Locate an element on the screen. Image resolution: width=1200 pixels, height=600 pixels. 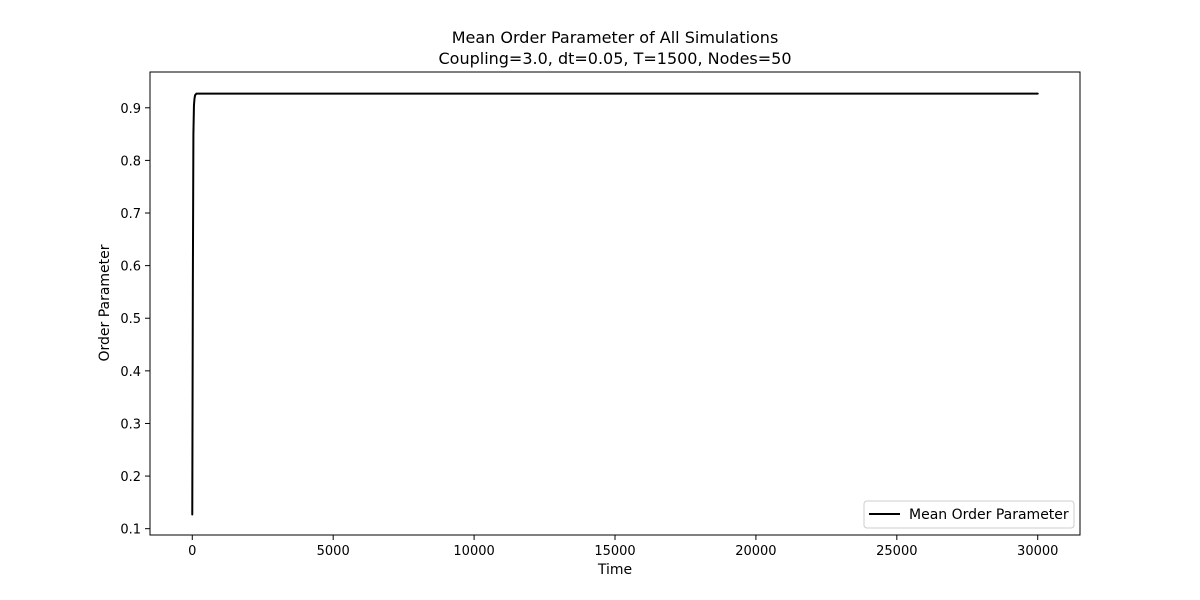
y-tick-label: 0.5 is located at coordinates (130, 319).